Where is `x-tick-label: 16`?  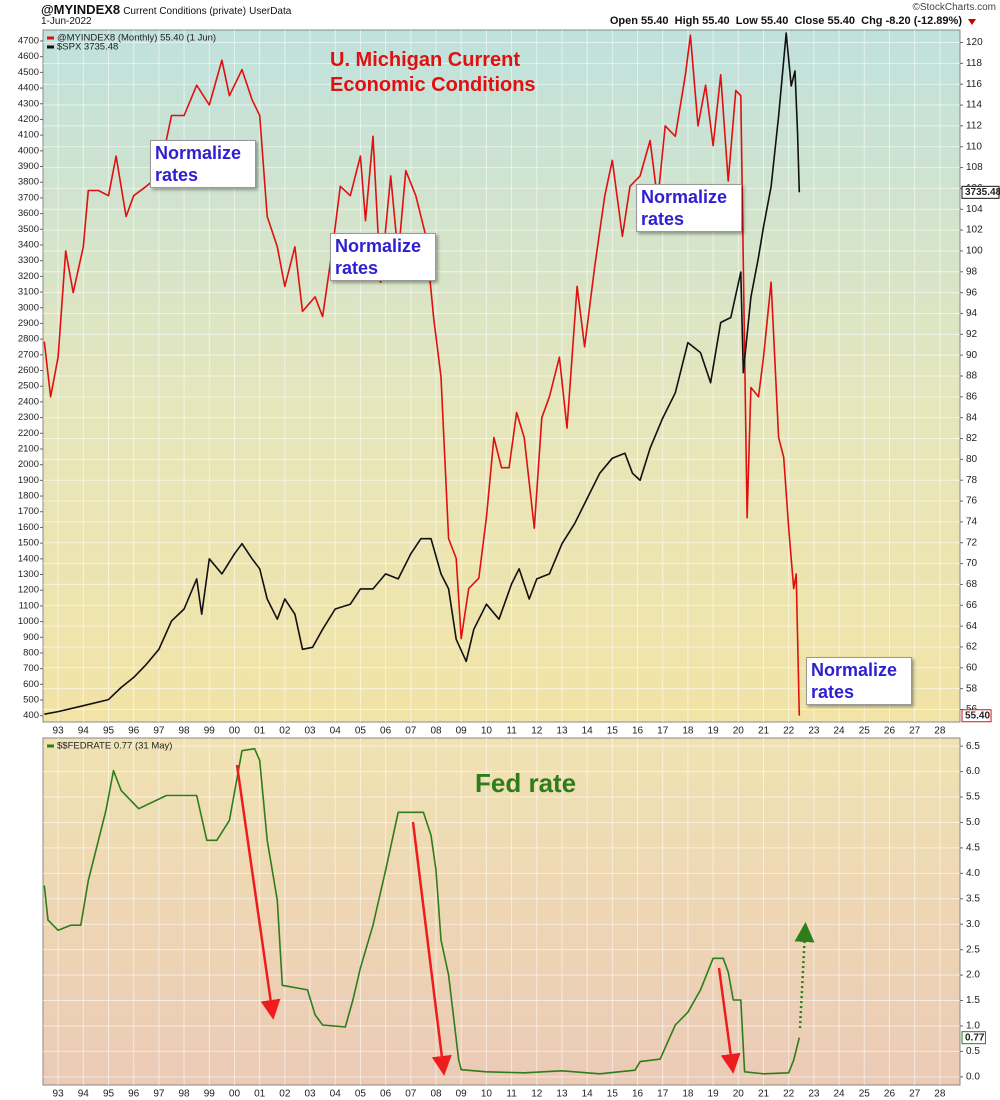
x-tick-label: 16 is located at coordinates (638, 1094).